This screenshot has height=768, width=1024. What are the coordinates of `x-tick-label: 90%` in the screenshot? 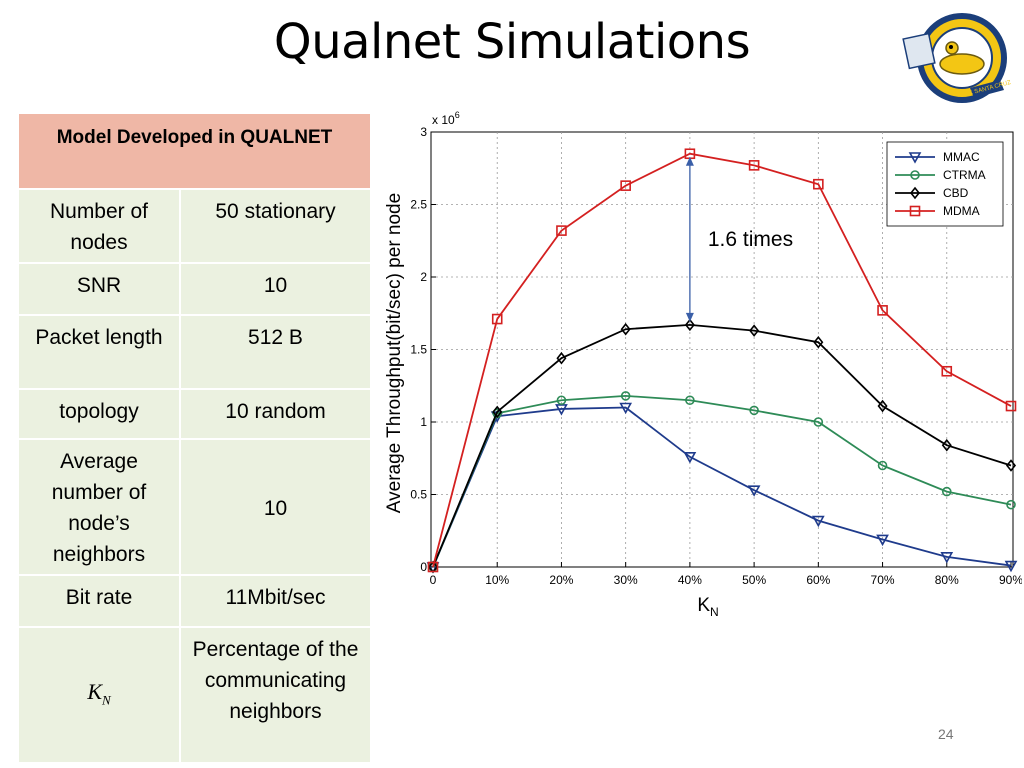 It's located at (1010, 580).